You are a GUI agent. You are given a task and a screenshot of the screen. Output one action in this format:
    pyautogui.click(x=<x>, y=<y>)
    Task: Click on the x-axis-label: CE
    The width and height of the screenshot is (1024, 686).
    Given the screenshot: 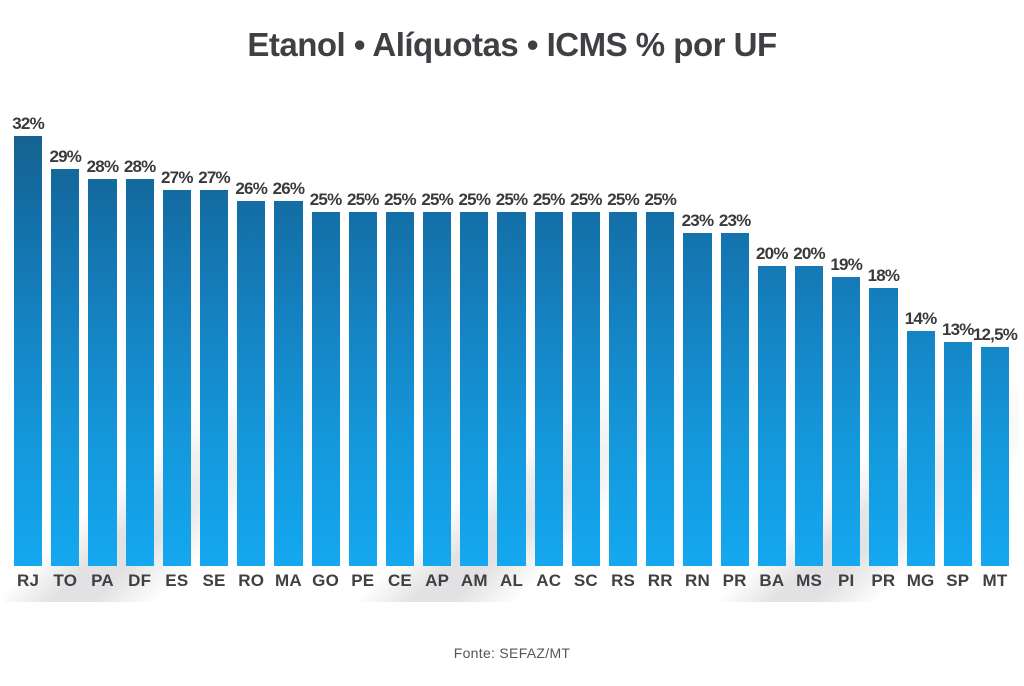 What is the action you would take?
    pyautogui.click(x=399, y=580)
    